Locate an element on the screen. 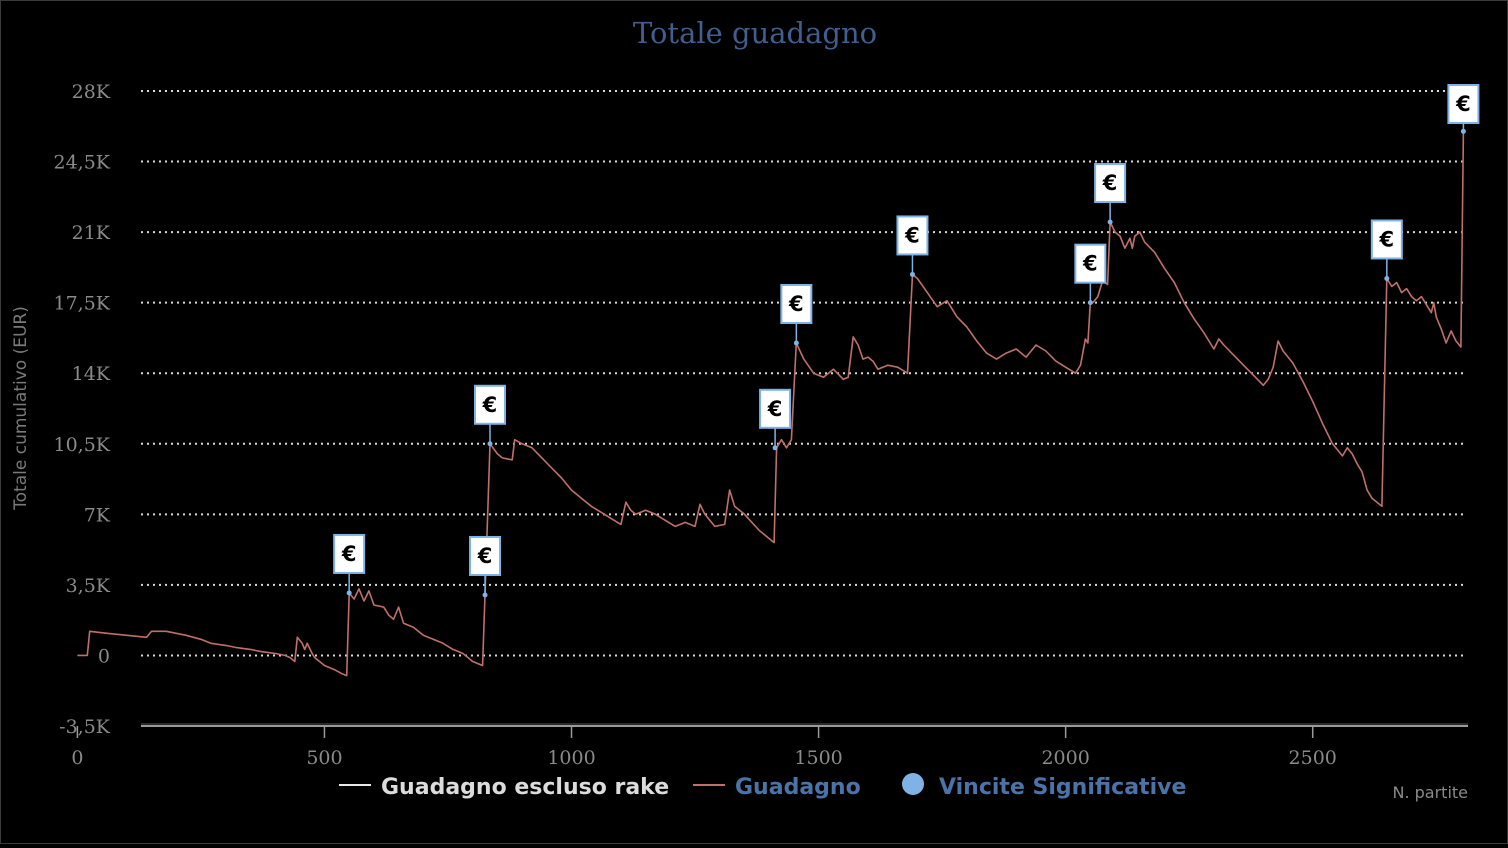 The height and width of the screenshot is (848, 1508). legend-item-escluso_rake: Guadagno escluso rake is located at coordinates (504, 787).